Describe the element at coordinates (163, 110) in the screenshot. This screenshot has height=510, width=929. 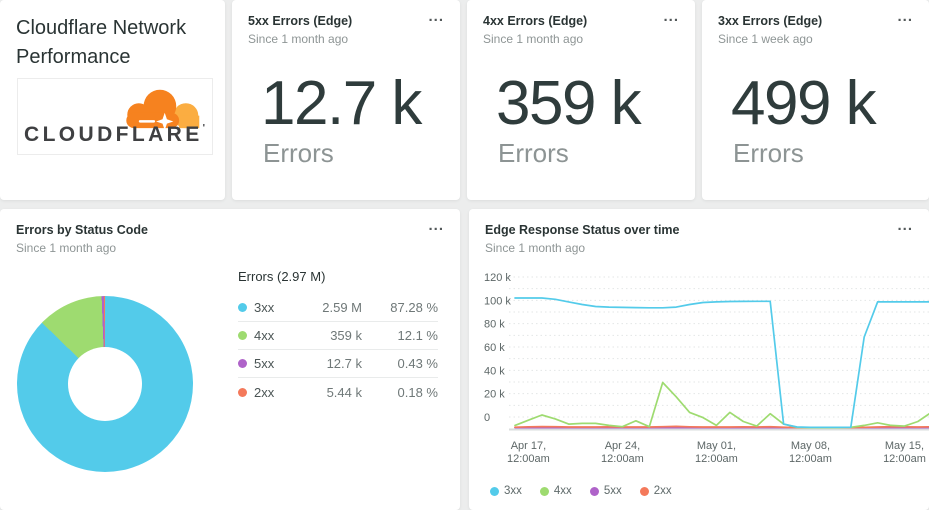
I see `cloudflare-cloud-icon` at that location.